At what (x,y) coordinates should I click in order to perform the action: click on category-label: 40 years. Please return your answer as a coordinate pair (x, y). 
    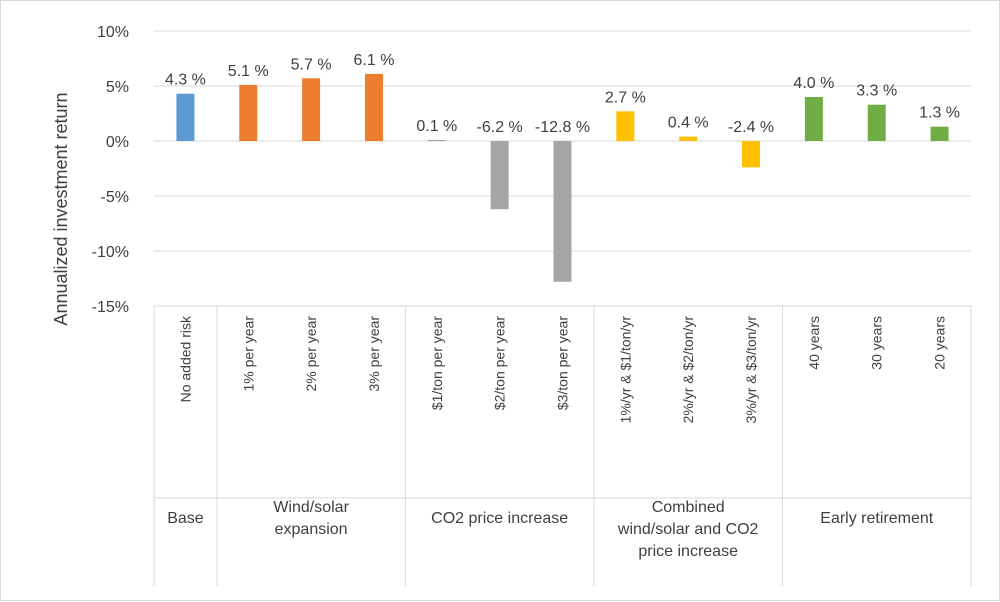
    Looking at the image, I should click on (814, 343).